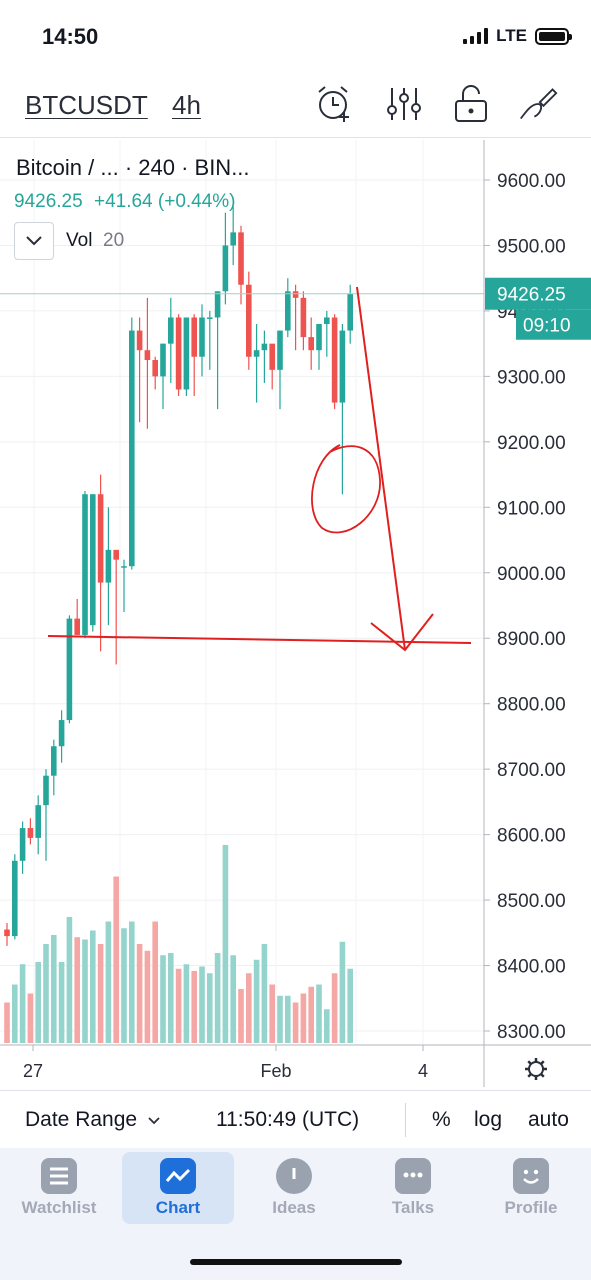 The width and height of the screenshot is (591, 1280). I want to click on chat-icon, so click(413, 1176).